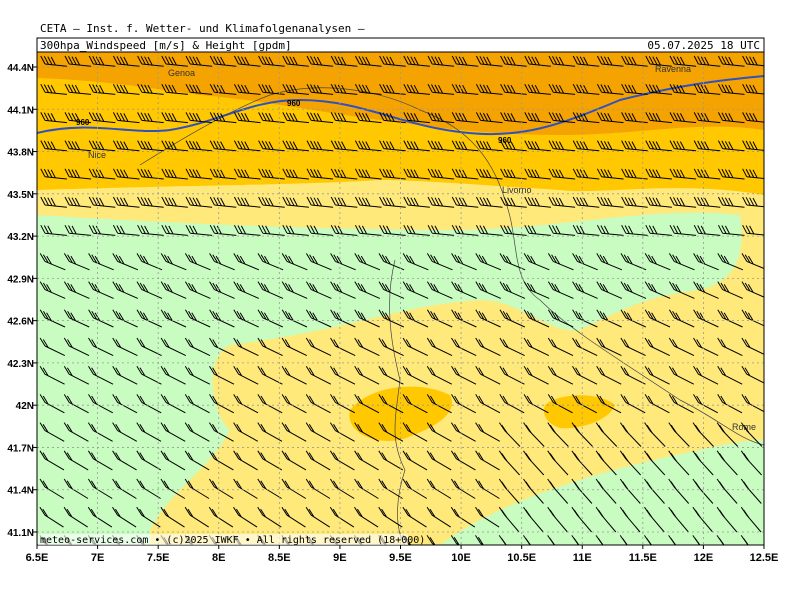 This screenshot has height=600, width=800. I want to click on lon-tick-label: 10E, so click(461, 558).